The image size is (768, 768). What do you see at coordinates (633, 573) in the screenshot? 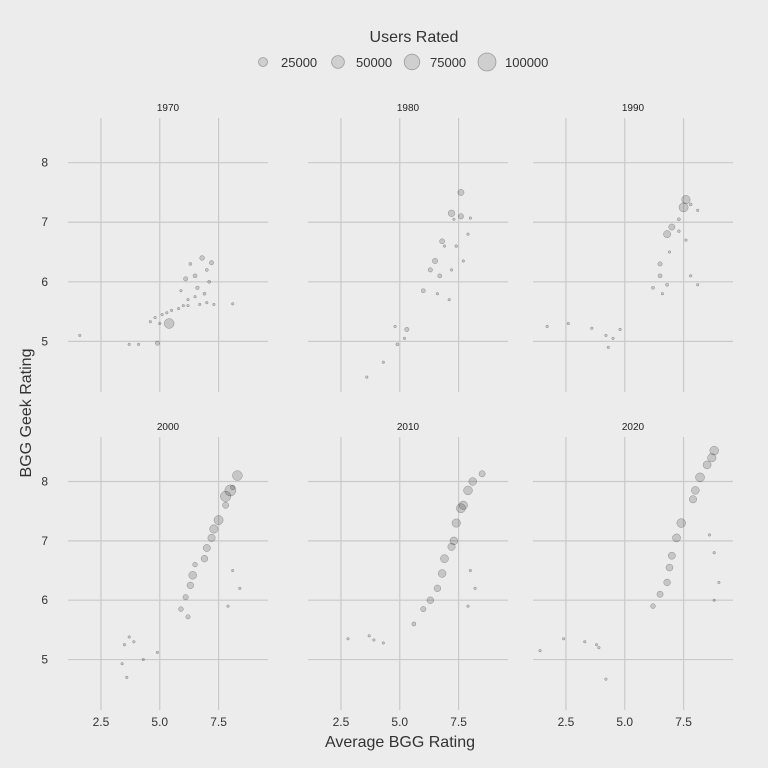
I see `facet-panel-2020` at bounding box center [633, 573].